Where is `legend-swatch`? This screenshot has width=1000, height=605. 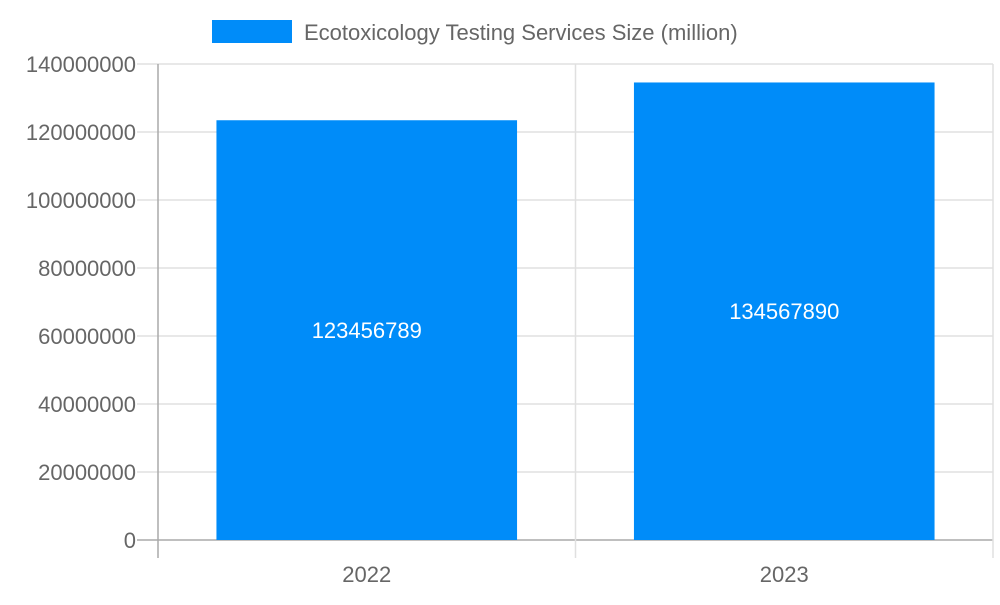
legend-swatch is located at coordinates (252, 31).